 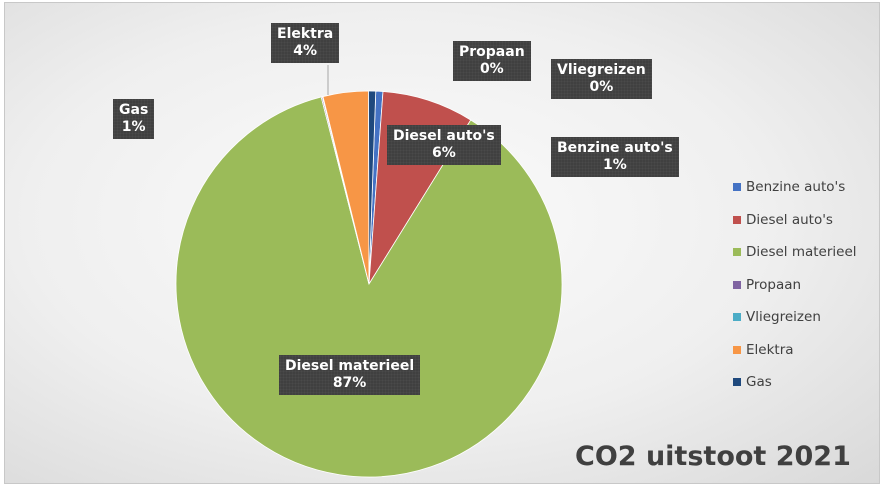 I want to click on legend-item-benzine-autos: Benzine auto's, so click(x=795, y=187).